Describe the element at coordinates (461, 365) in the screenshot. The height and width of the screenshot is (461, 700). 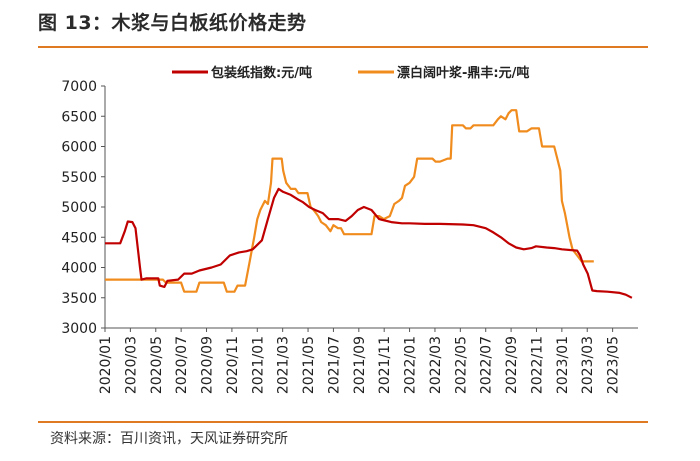
I see `x-tick-label: 2022/05` at that location.